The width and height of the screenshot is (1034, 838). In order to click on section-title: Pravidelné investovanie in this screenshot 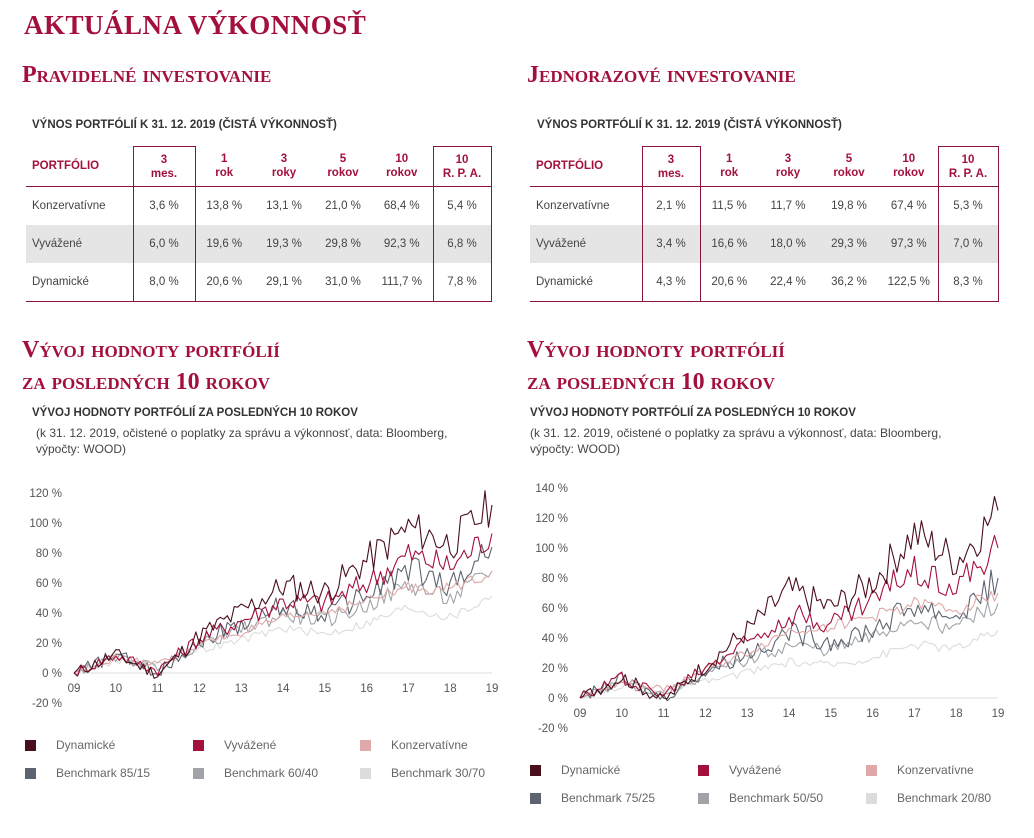, I will do `click(147, 75)`.